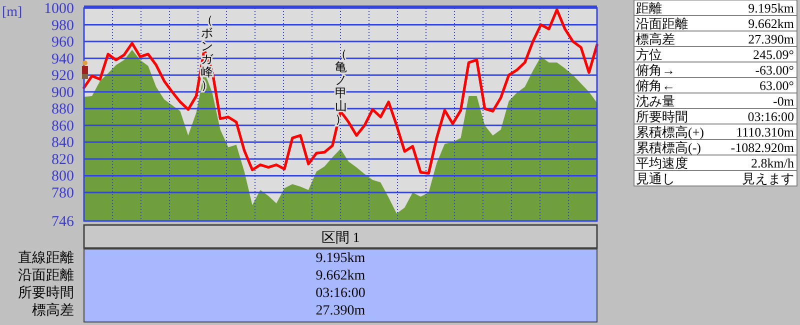 The image size is (800, 325). Describe the element at coordinates (655, 85) in the screenshot. I see `text: 俯角←` at that location.